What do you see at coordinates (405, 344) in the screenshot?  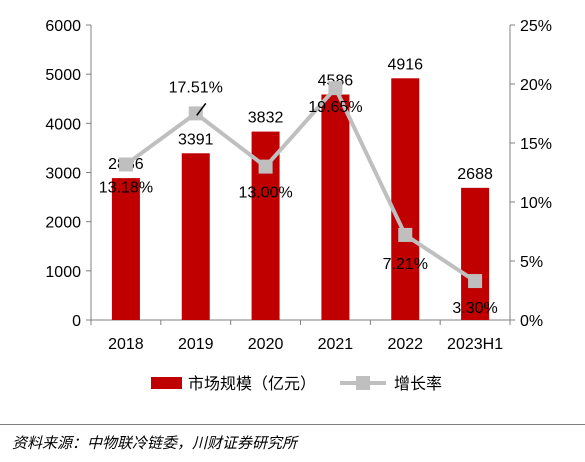 I see `x-axis-tick-label: 2022` at bounding box center [405, 344].